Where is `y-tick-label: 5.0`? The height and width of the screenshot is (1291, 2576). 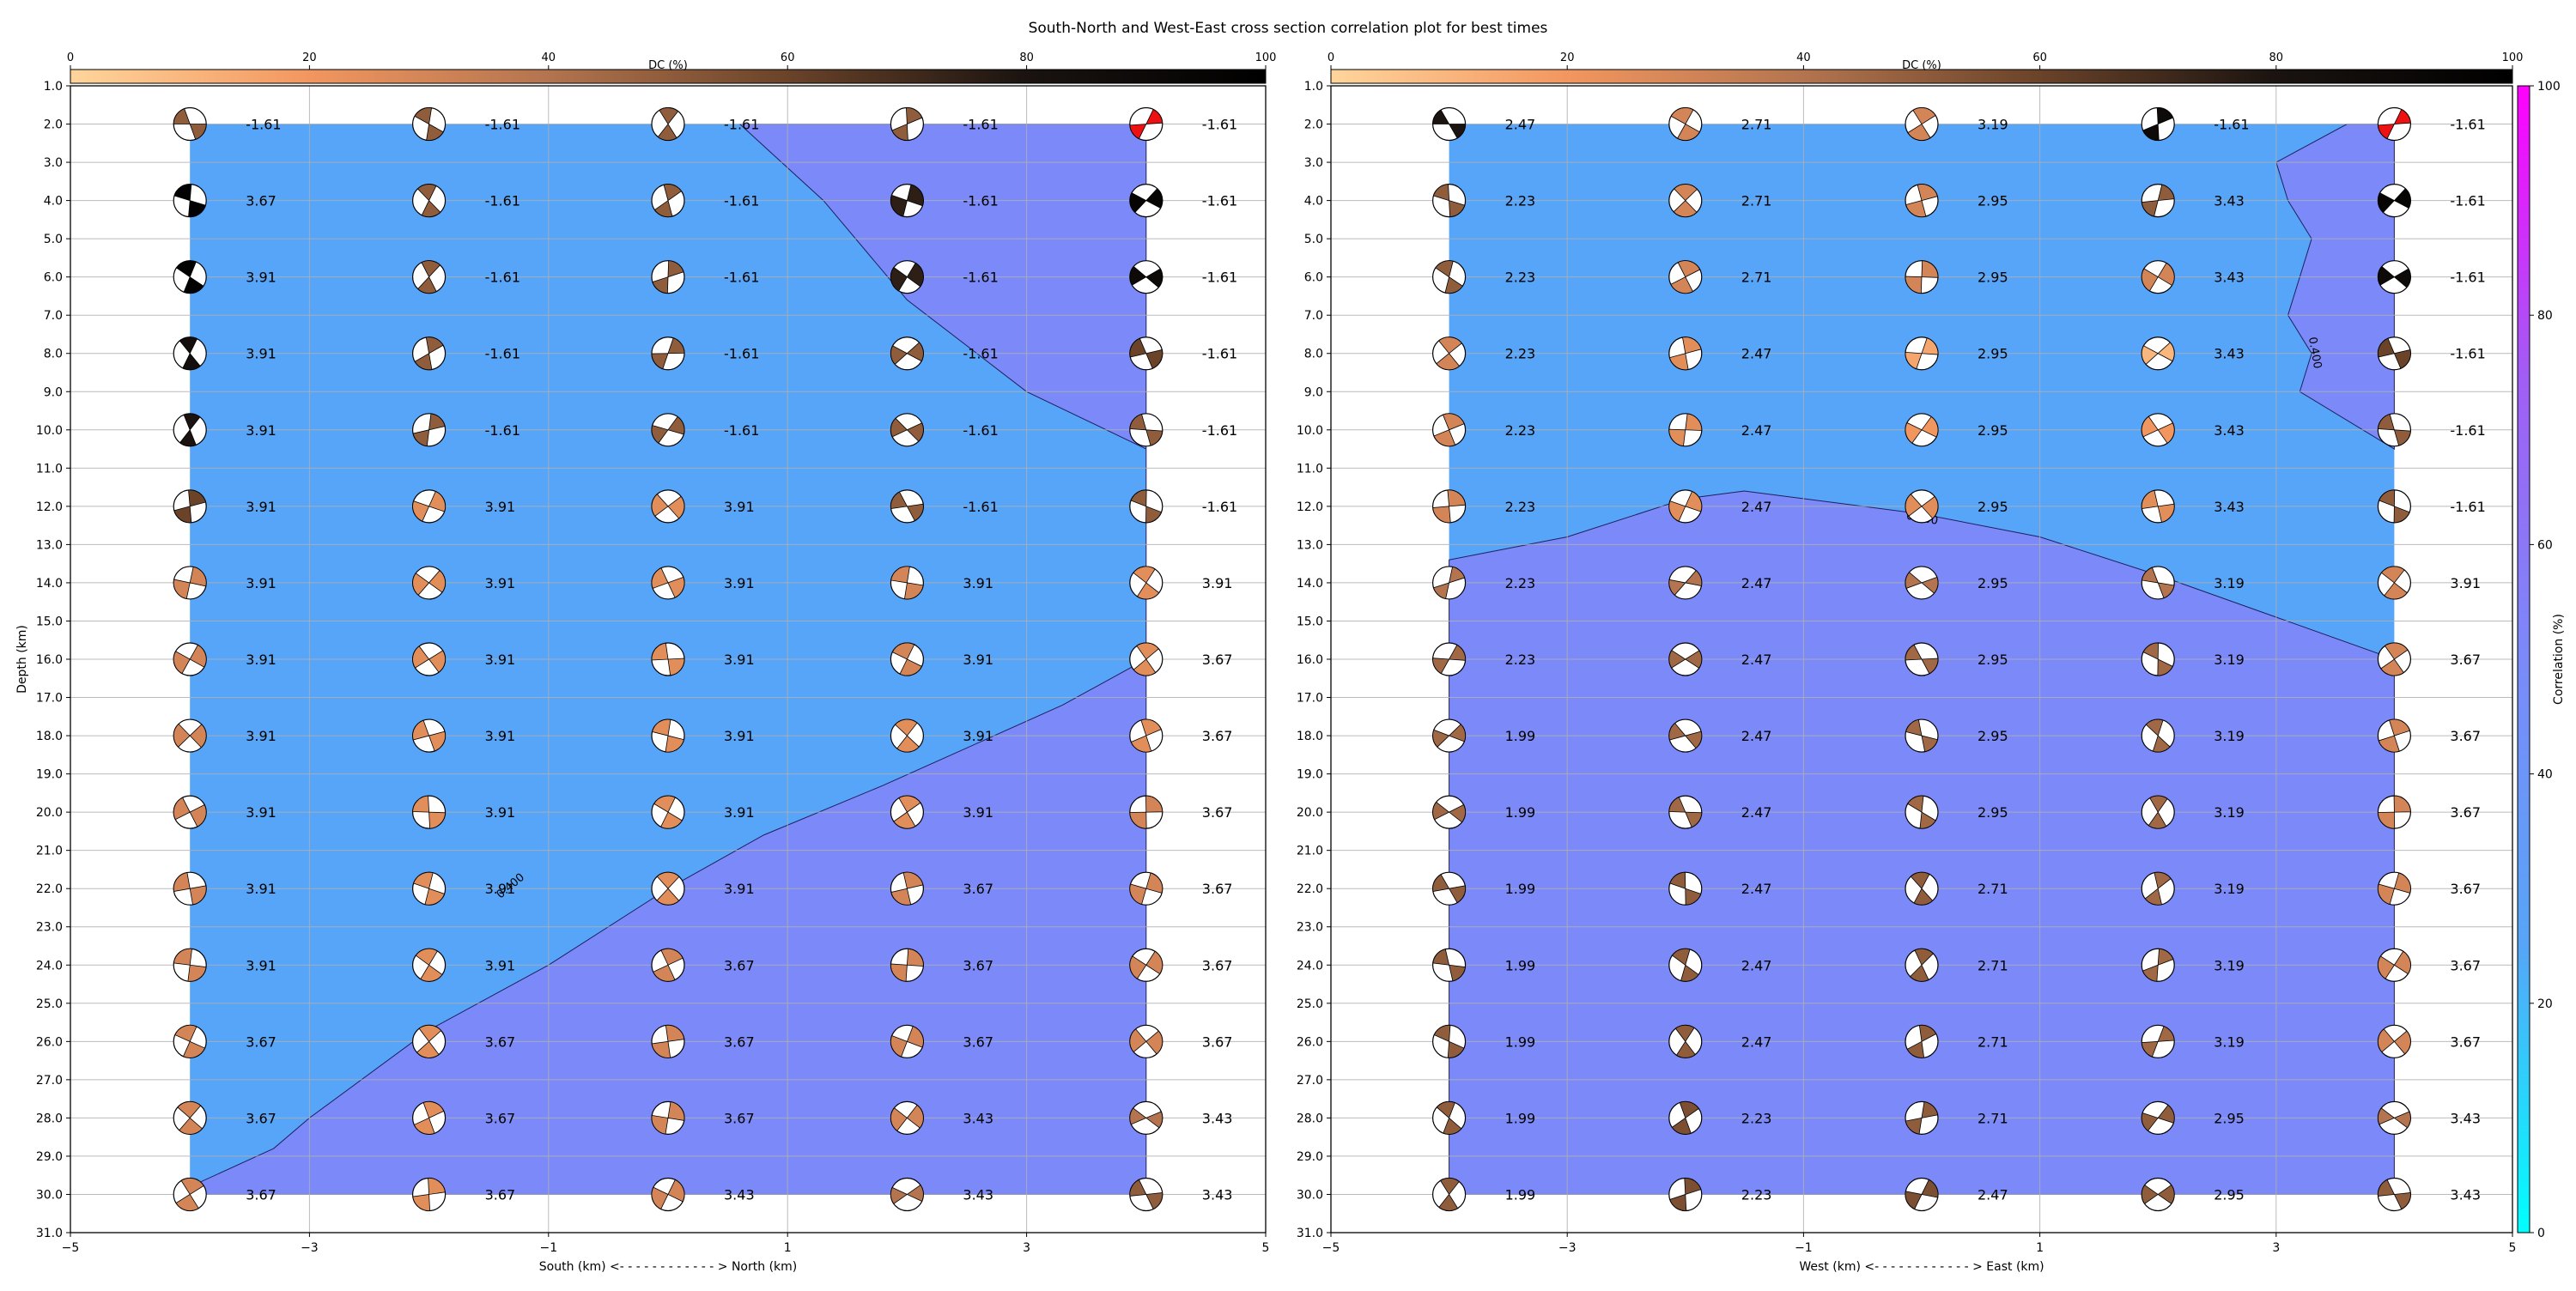
y-tick-label: 5.0 is located at coordinates (1313, 240).